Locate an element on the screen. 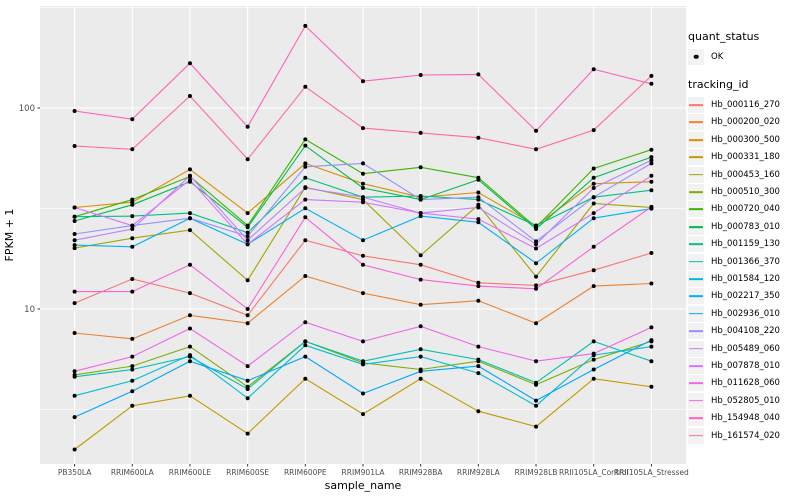 Image resolution: width=800 pixels, height=500 pixels. legend-label: Hb_000510_300 is located at coordinates (745, 192).